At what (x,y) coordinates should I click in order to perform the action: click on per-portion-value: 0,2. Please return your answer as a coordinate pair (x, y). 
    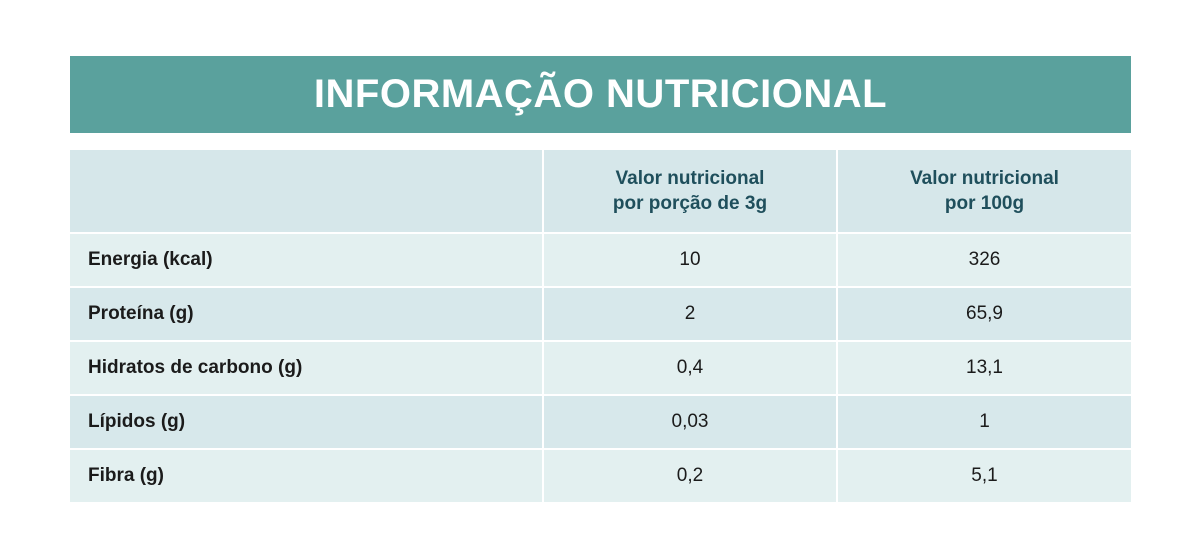
    Looking at the image, I should click on (689, 476).